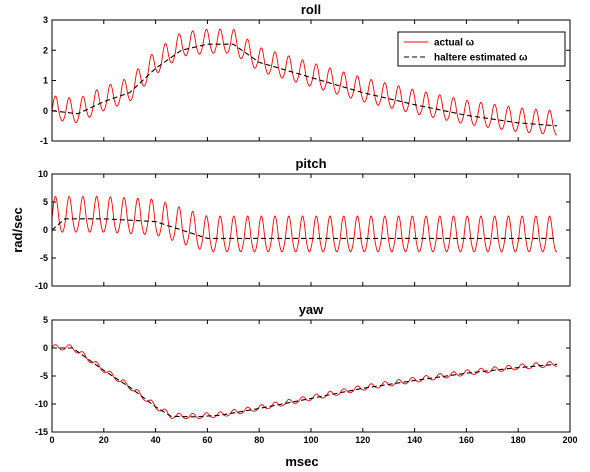 The image size is (590, 472). Describe the element at coordinates (301, 461) in the screenshot. I see `x-axis-label: msec` at that location.